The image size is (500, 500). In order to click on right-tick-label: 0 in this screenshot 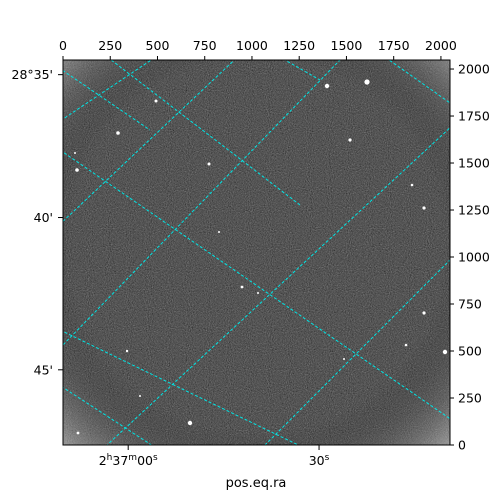, I will do `click(462, 445)`.